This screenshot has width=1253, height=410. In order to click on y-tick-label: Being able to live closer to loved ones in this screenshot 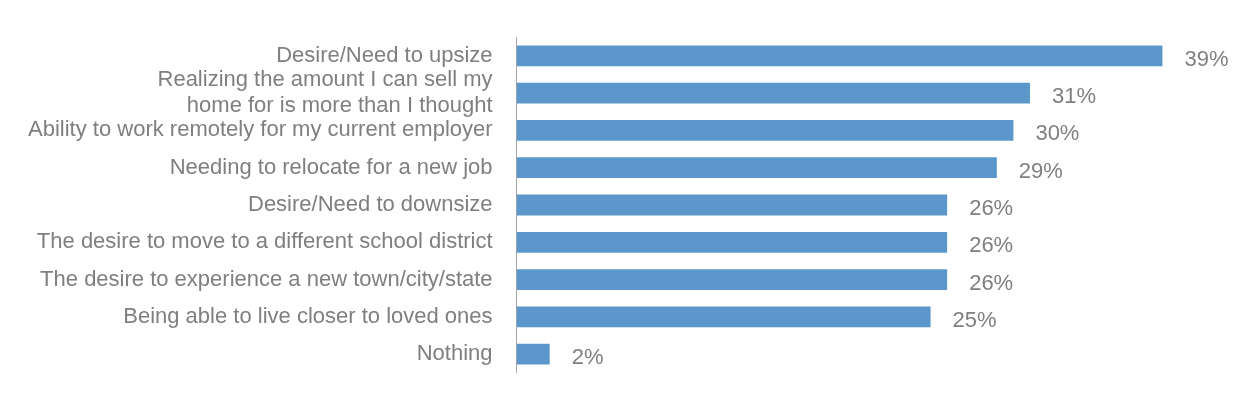, I will do `click(308, 315)`.